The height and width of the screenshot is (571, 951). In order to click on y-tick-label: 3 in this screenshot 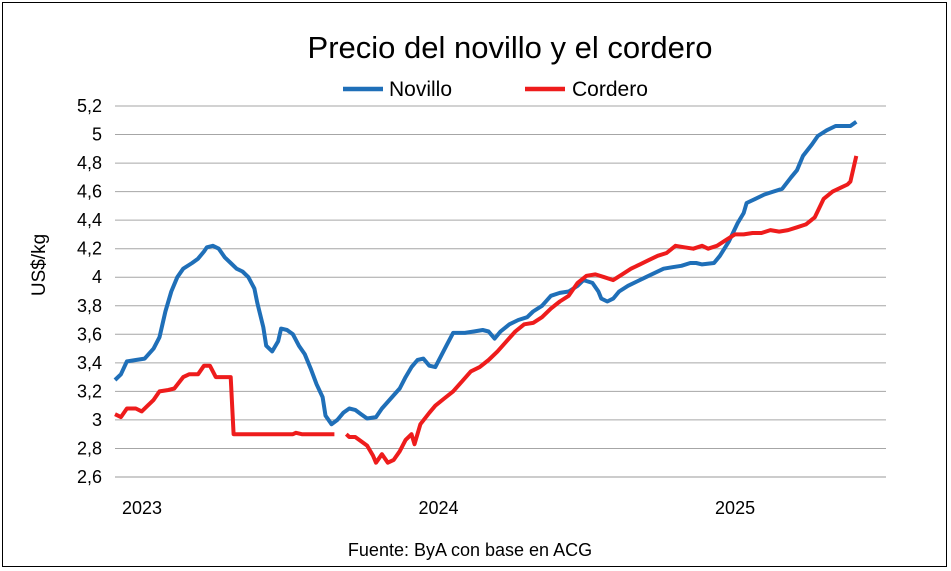, I will do `click(97, 420)`.